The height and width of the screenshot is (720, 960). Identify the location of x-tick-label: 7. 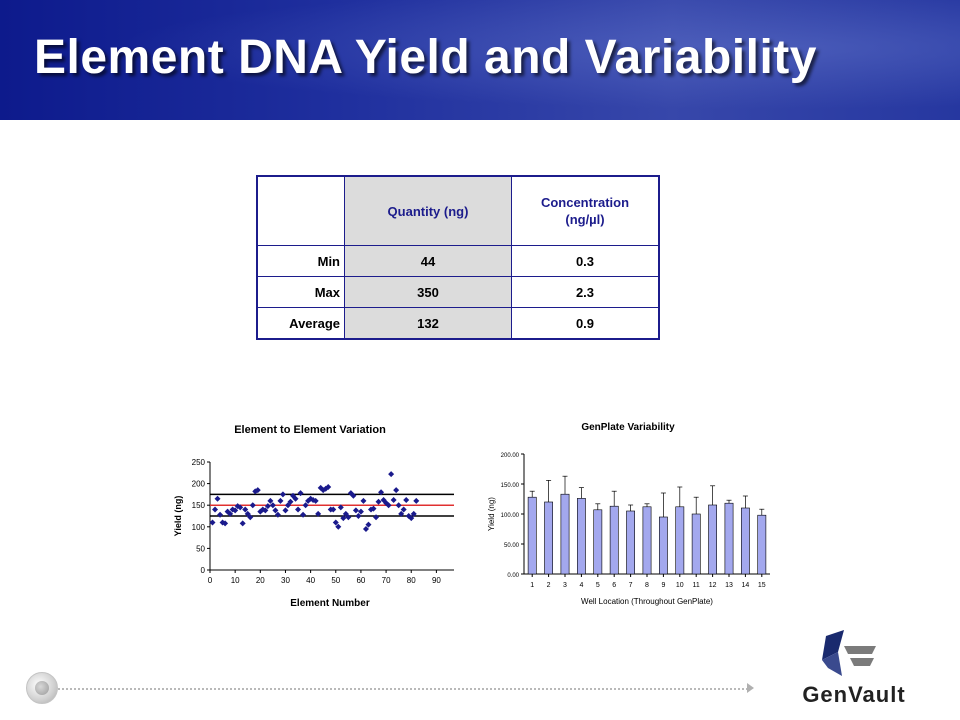
(631, 585).